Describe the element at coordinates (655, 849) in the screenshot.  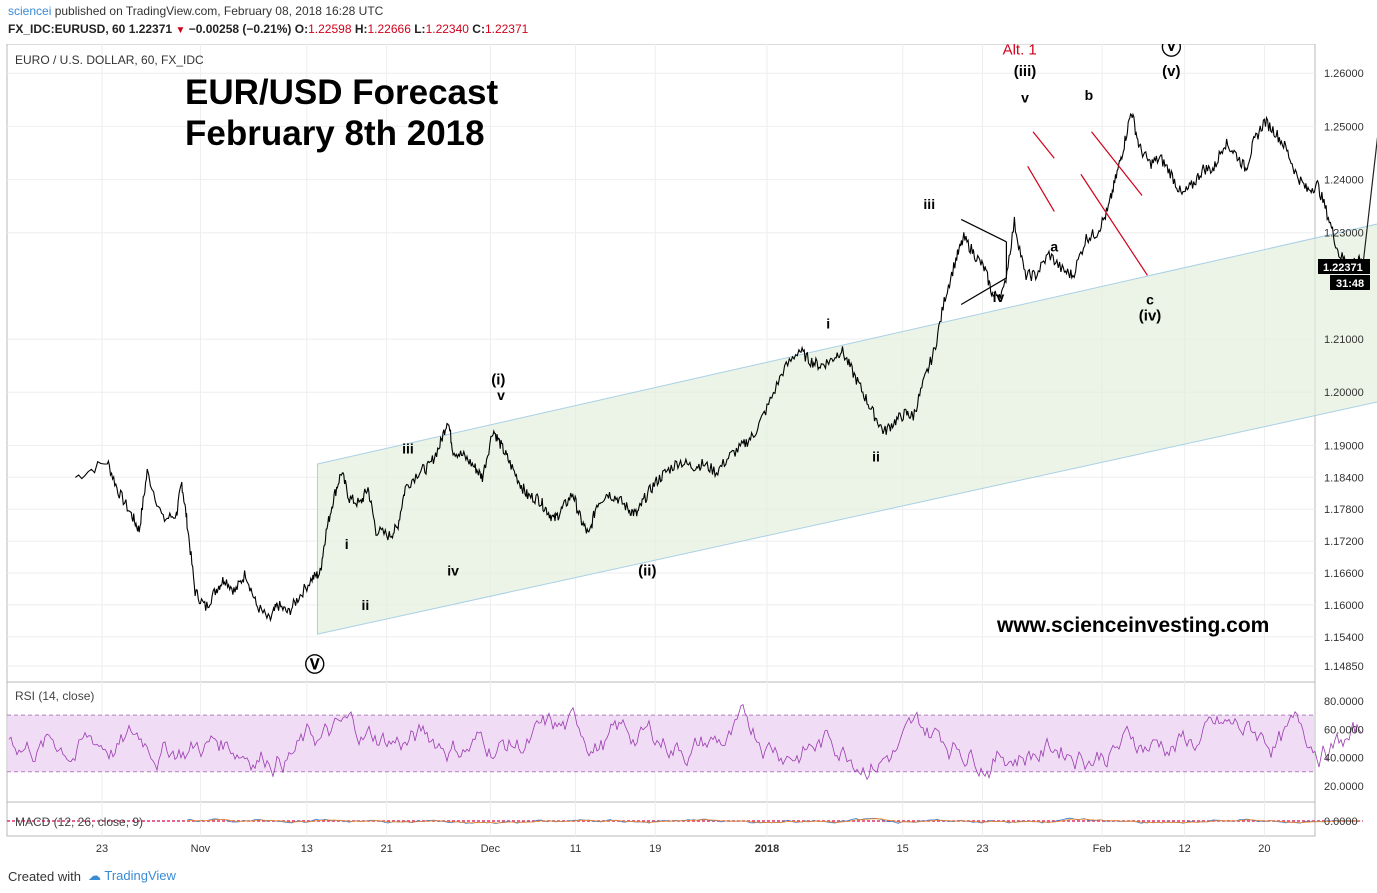
I see `x-tick-label: 19` at that location.